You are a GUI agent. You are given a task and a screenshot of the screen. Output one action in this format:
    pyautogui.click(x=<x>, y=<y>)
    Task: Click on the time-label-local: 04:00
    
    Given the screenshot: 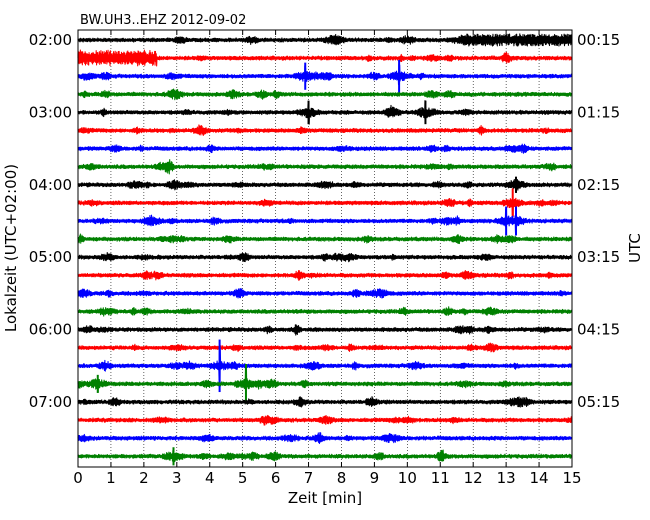 What is the action you would take?
    pyautogui.click(x=50, y=185)
    